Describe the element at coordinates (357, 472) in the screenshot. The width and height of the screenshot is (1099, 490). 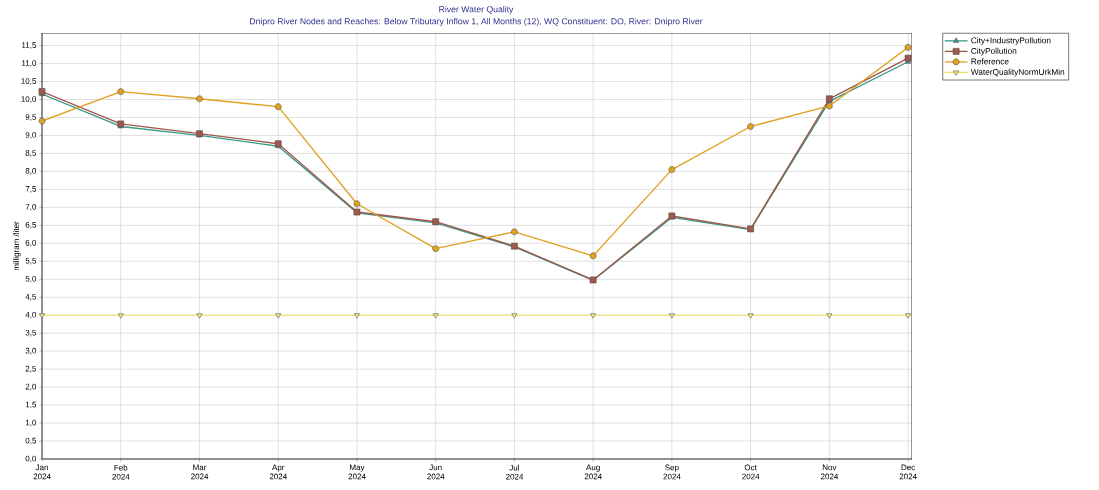
I see `x-tick-label: May 2024` at that location.